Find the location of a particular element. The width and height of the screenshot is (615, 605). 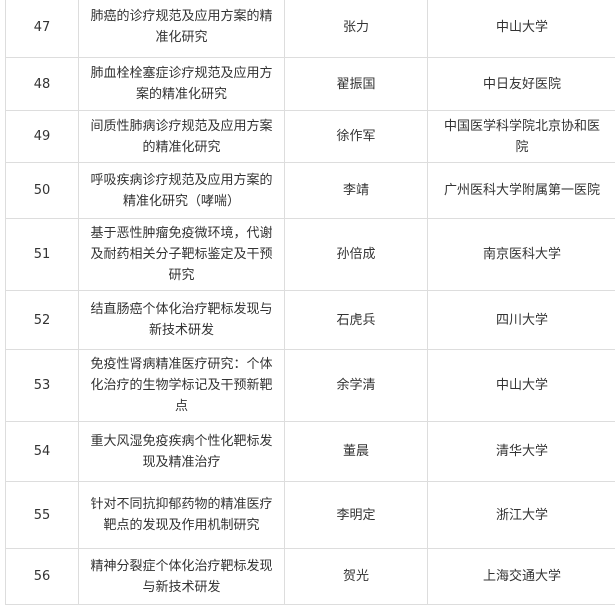

principal-investigator: 董晨 is located at coordinates (356, 452).